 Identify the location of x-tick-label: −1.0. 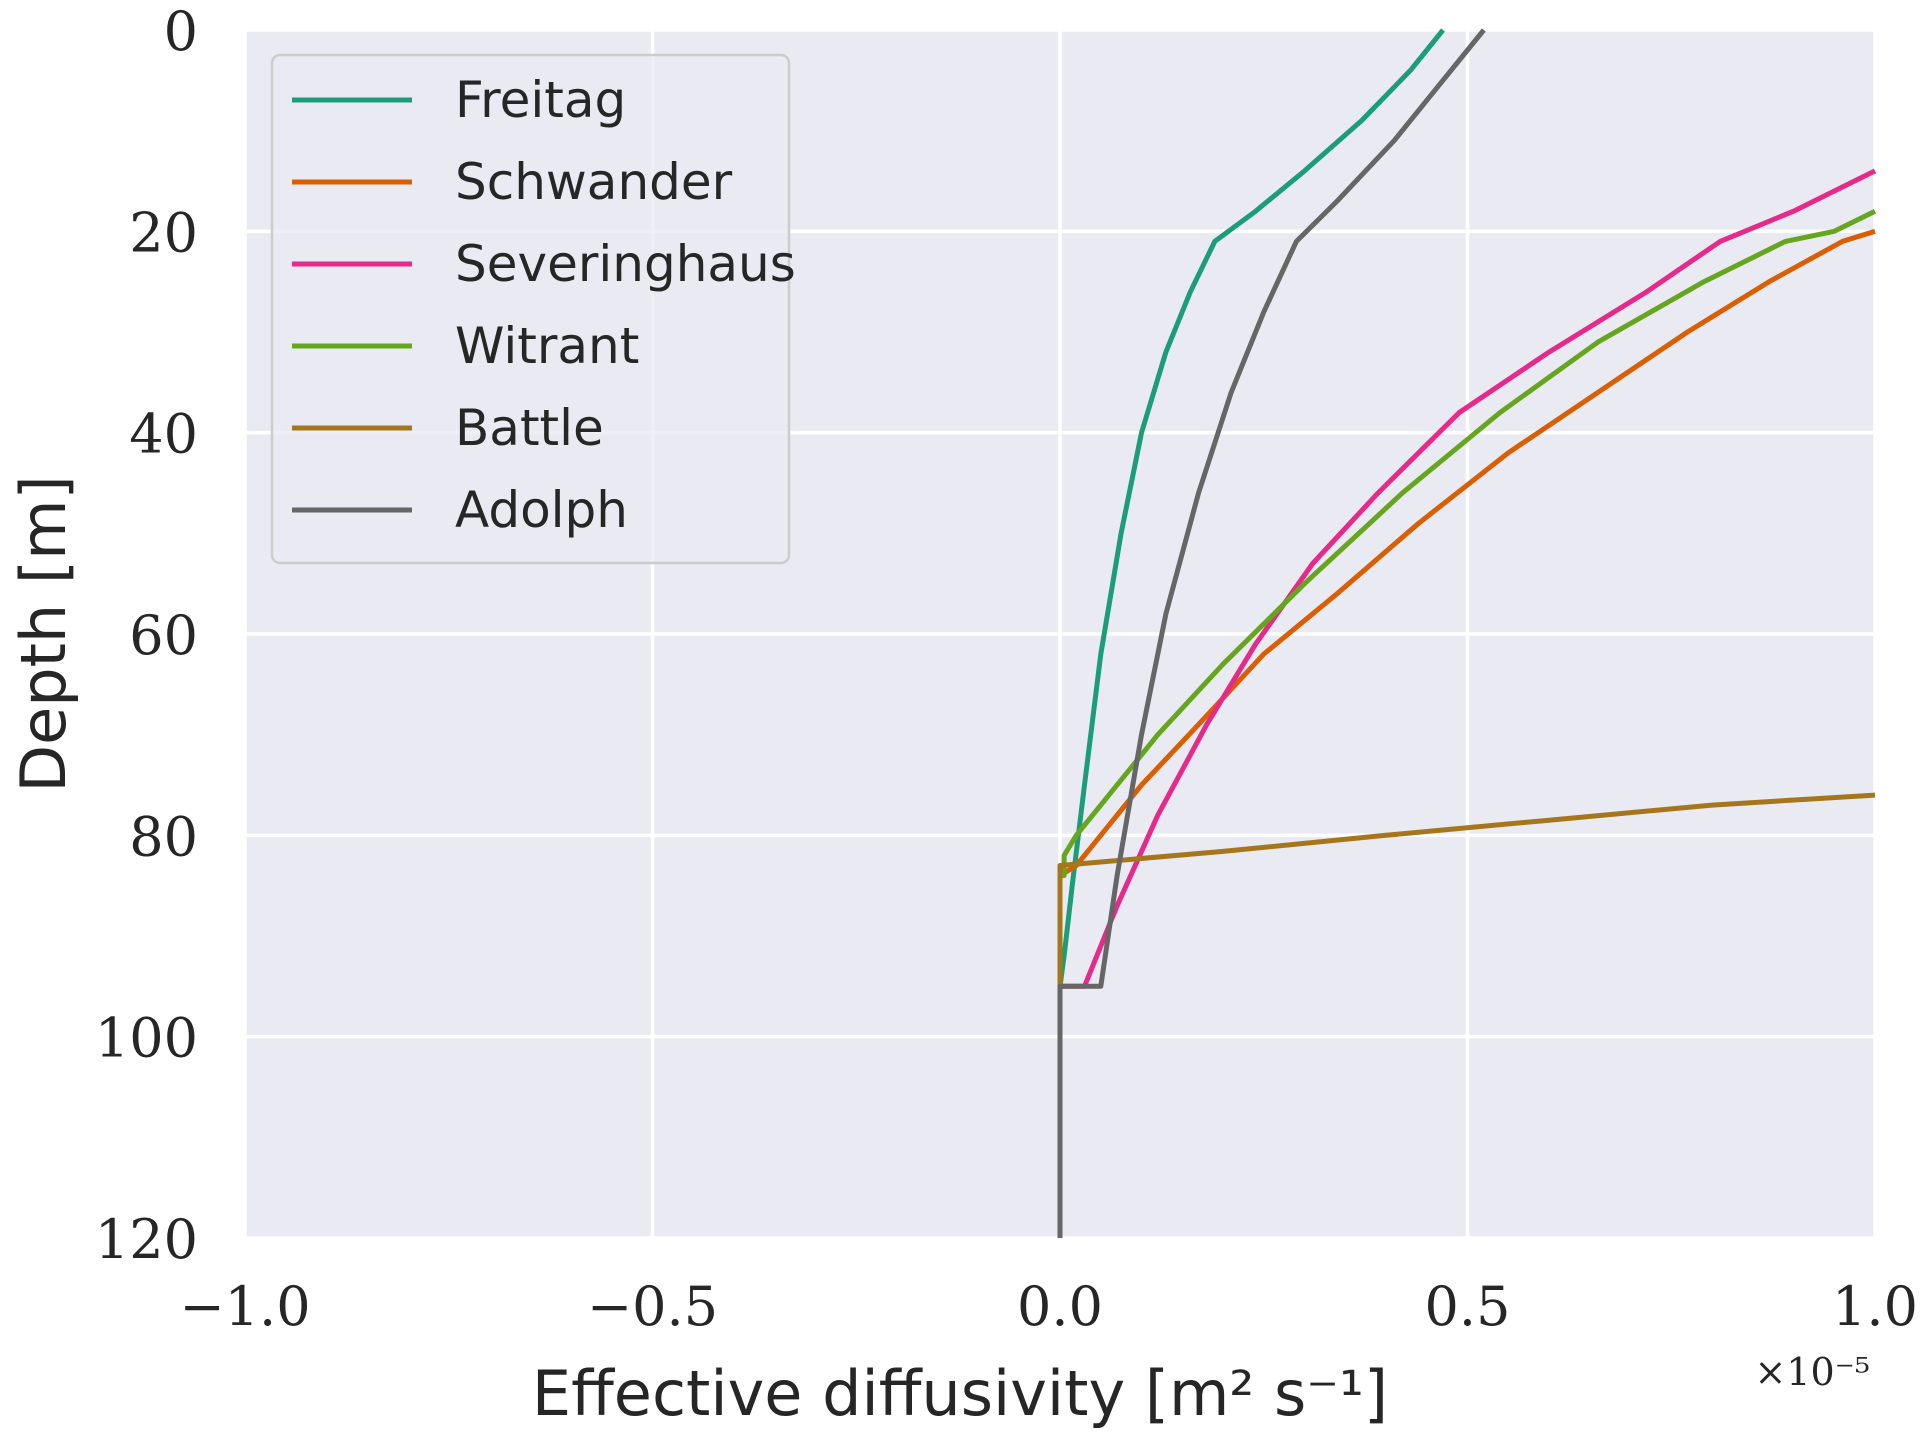
(244, 1306).